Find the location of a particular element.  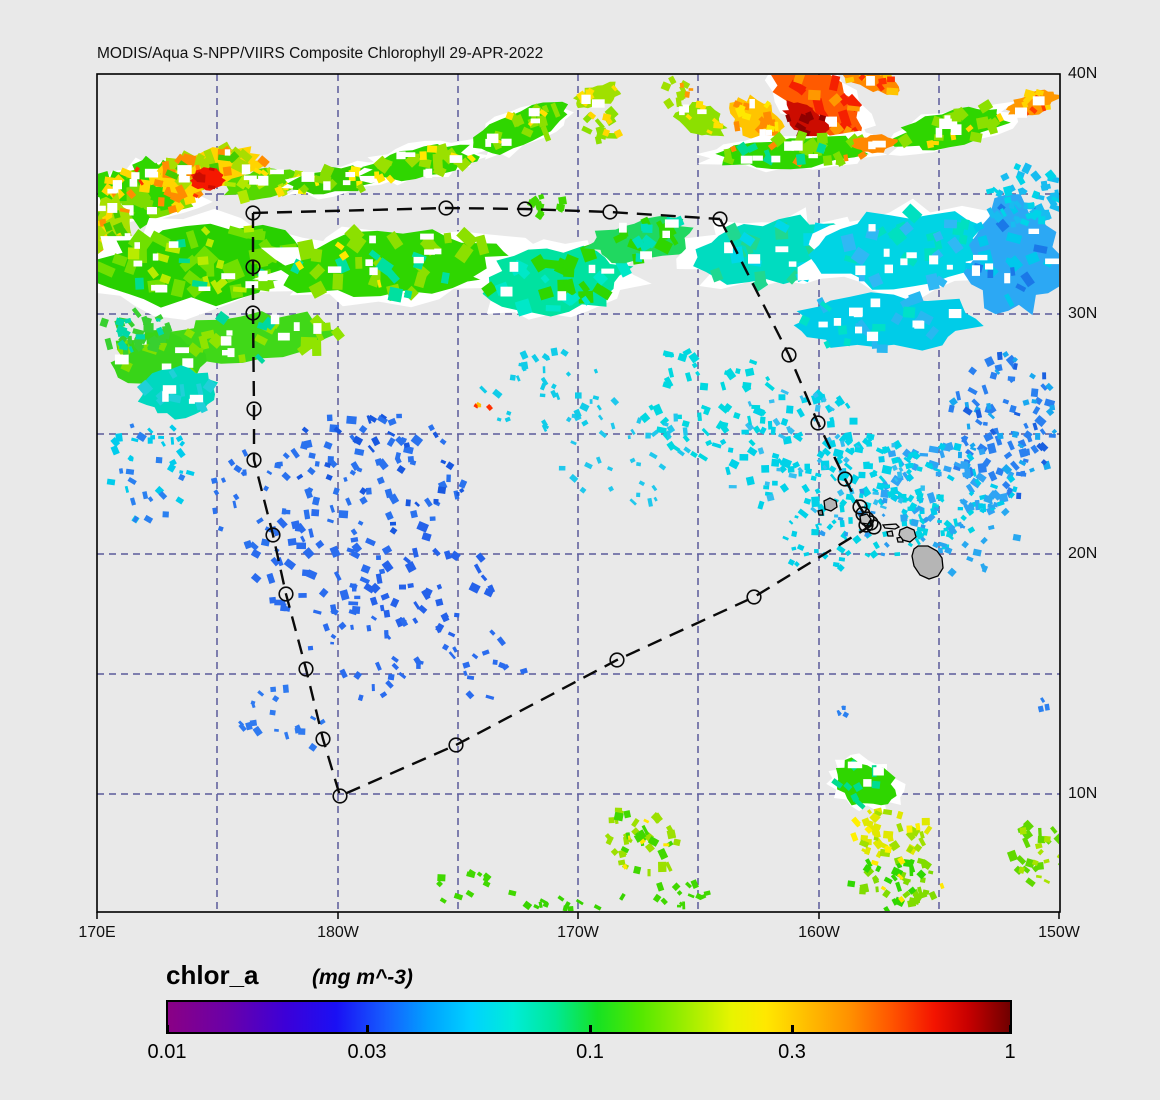

lat-axis-label: 20N is located at coordinates (1083, 553).